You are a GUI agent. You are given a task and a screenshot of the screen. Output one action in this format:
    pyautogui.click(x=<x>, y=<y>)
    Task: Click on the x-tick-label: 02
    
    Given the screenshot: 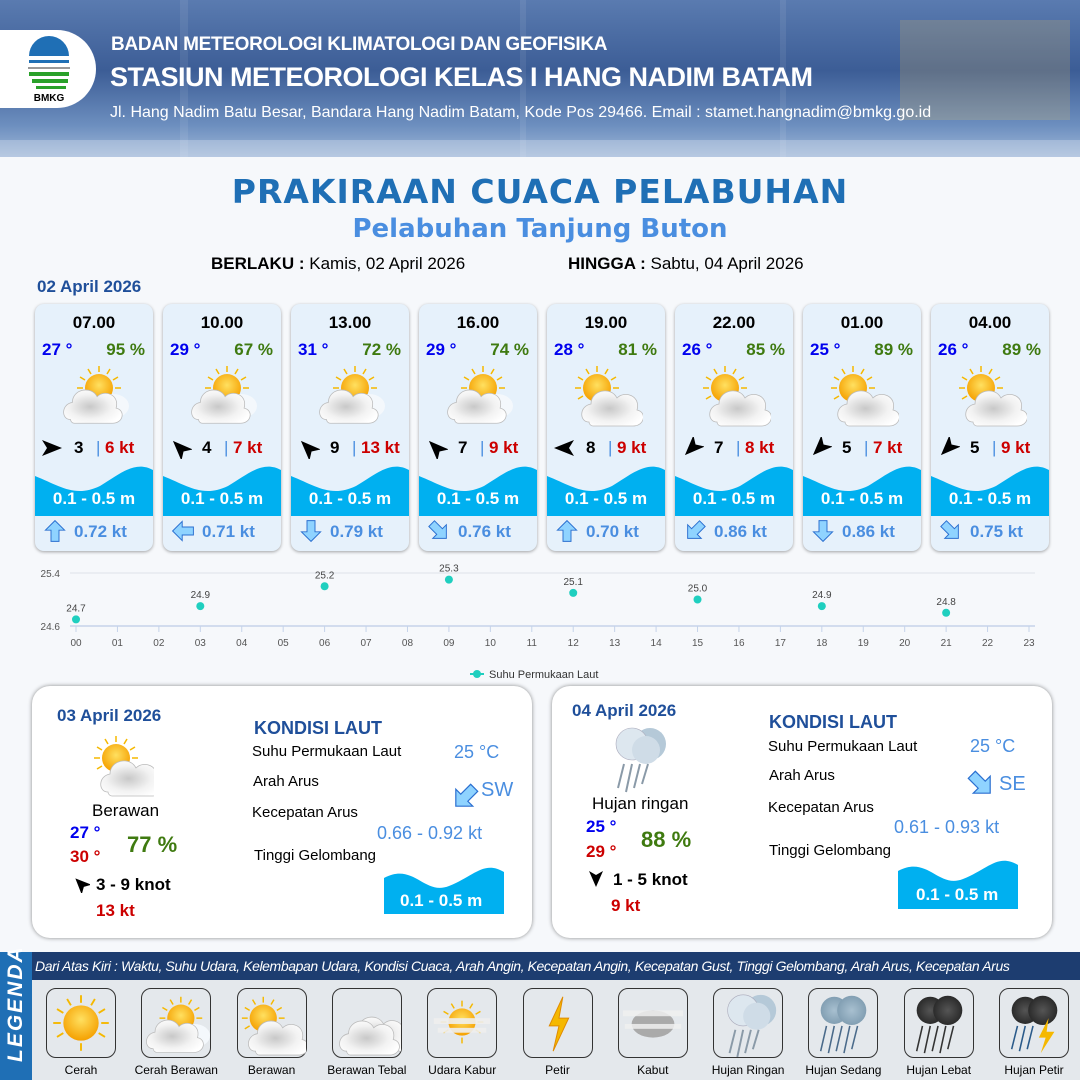 What is the action you would take?
    pyautogui.click(x=159, y=643)
    